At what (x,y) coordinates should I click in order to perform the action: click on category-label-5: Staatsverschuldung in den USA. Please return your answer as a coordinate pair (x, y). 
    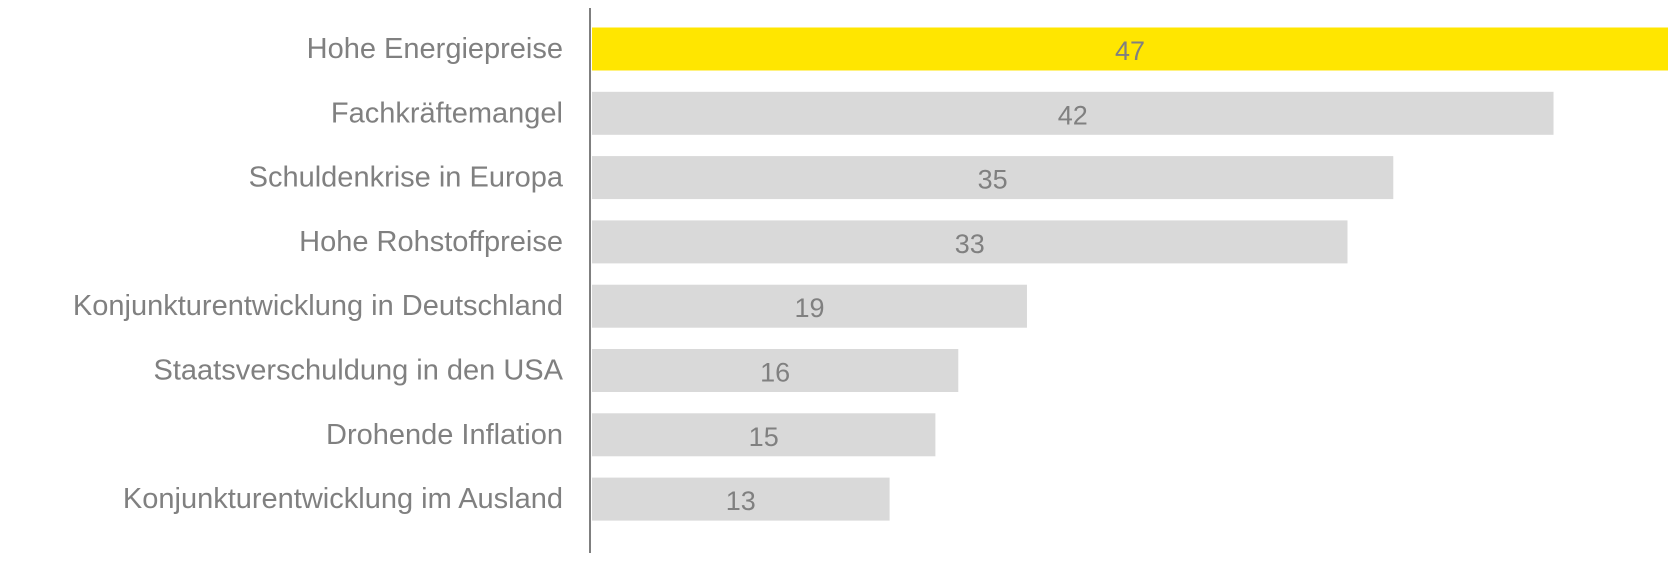
    Looking at the image, I should click on (359, 371).